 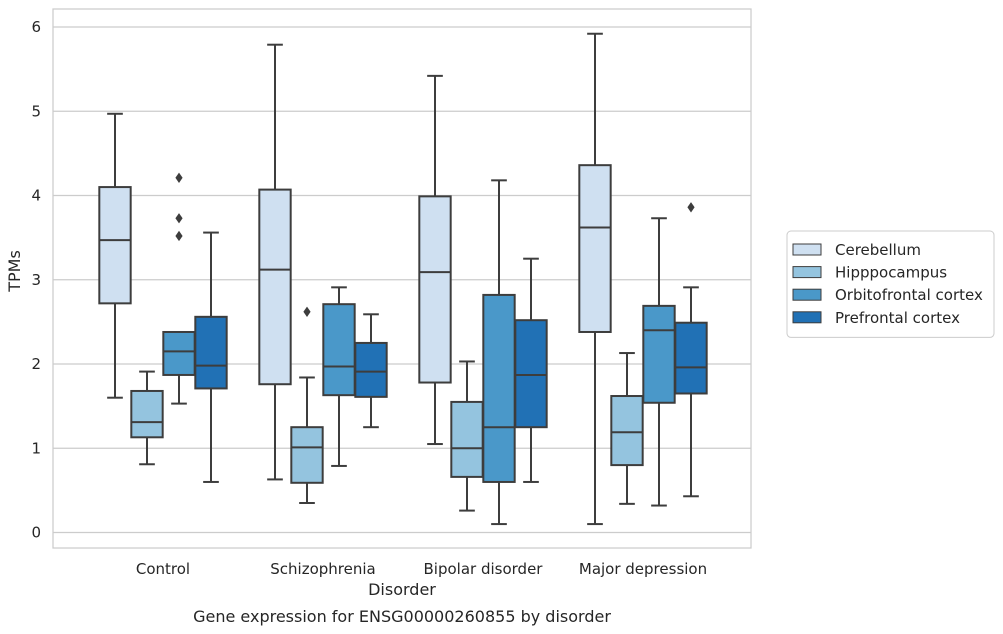 What do you see at coordinates (36, 448) in the screenshot?
I see `y-tick-label: 1` at bounding box center [36, 448].